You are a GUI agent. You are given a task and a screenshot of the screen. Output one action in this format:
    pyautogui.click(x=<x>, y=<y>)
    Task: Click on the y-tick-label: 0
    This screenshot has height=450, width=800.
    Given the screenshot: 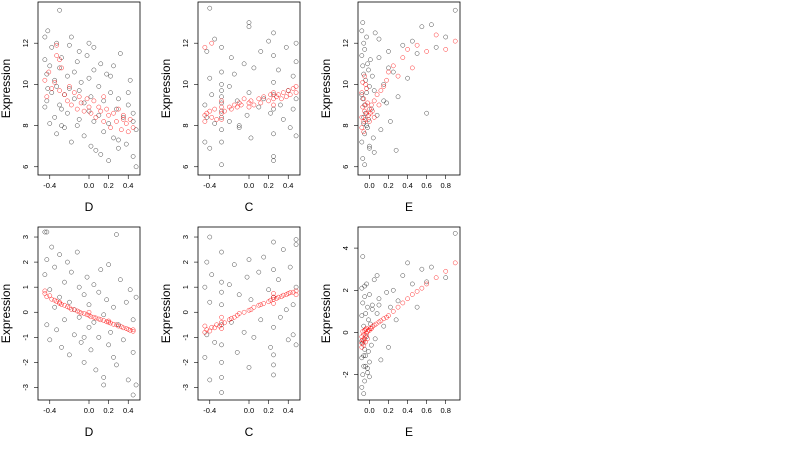 What is the action you would take?
    pyautogui.click(x=185, y=312)
    